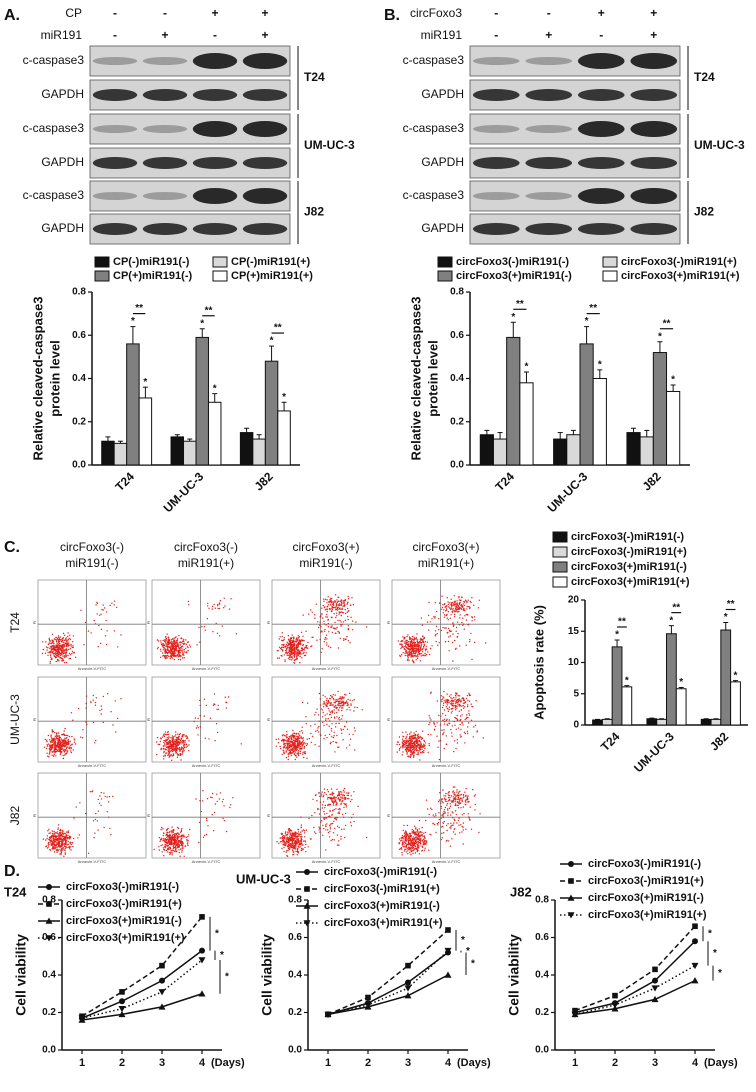  I want to click on condition-sign: +, so click(548, 35).